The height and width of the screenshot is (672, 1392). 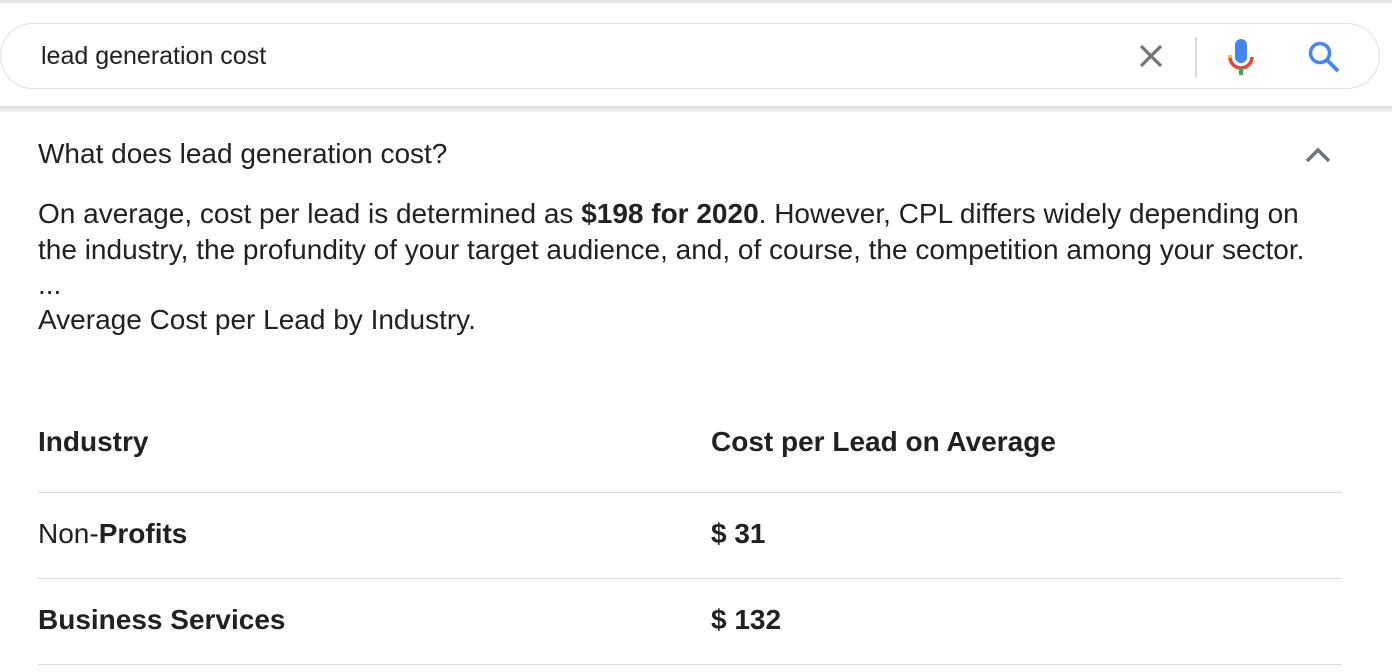 I want to click on industry-cell: Non-, so click(x=68, y=533).